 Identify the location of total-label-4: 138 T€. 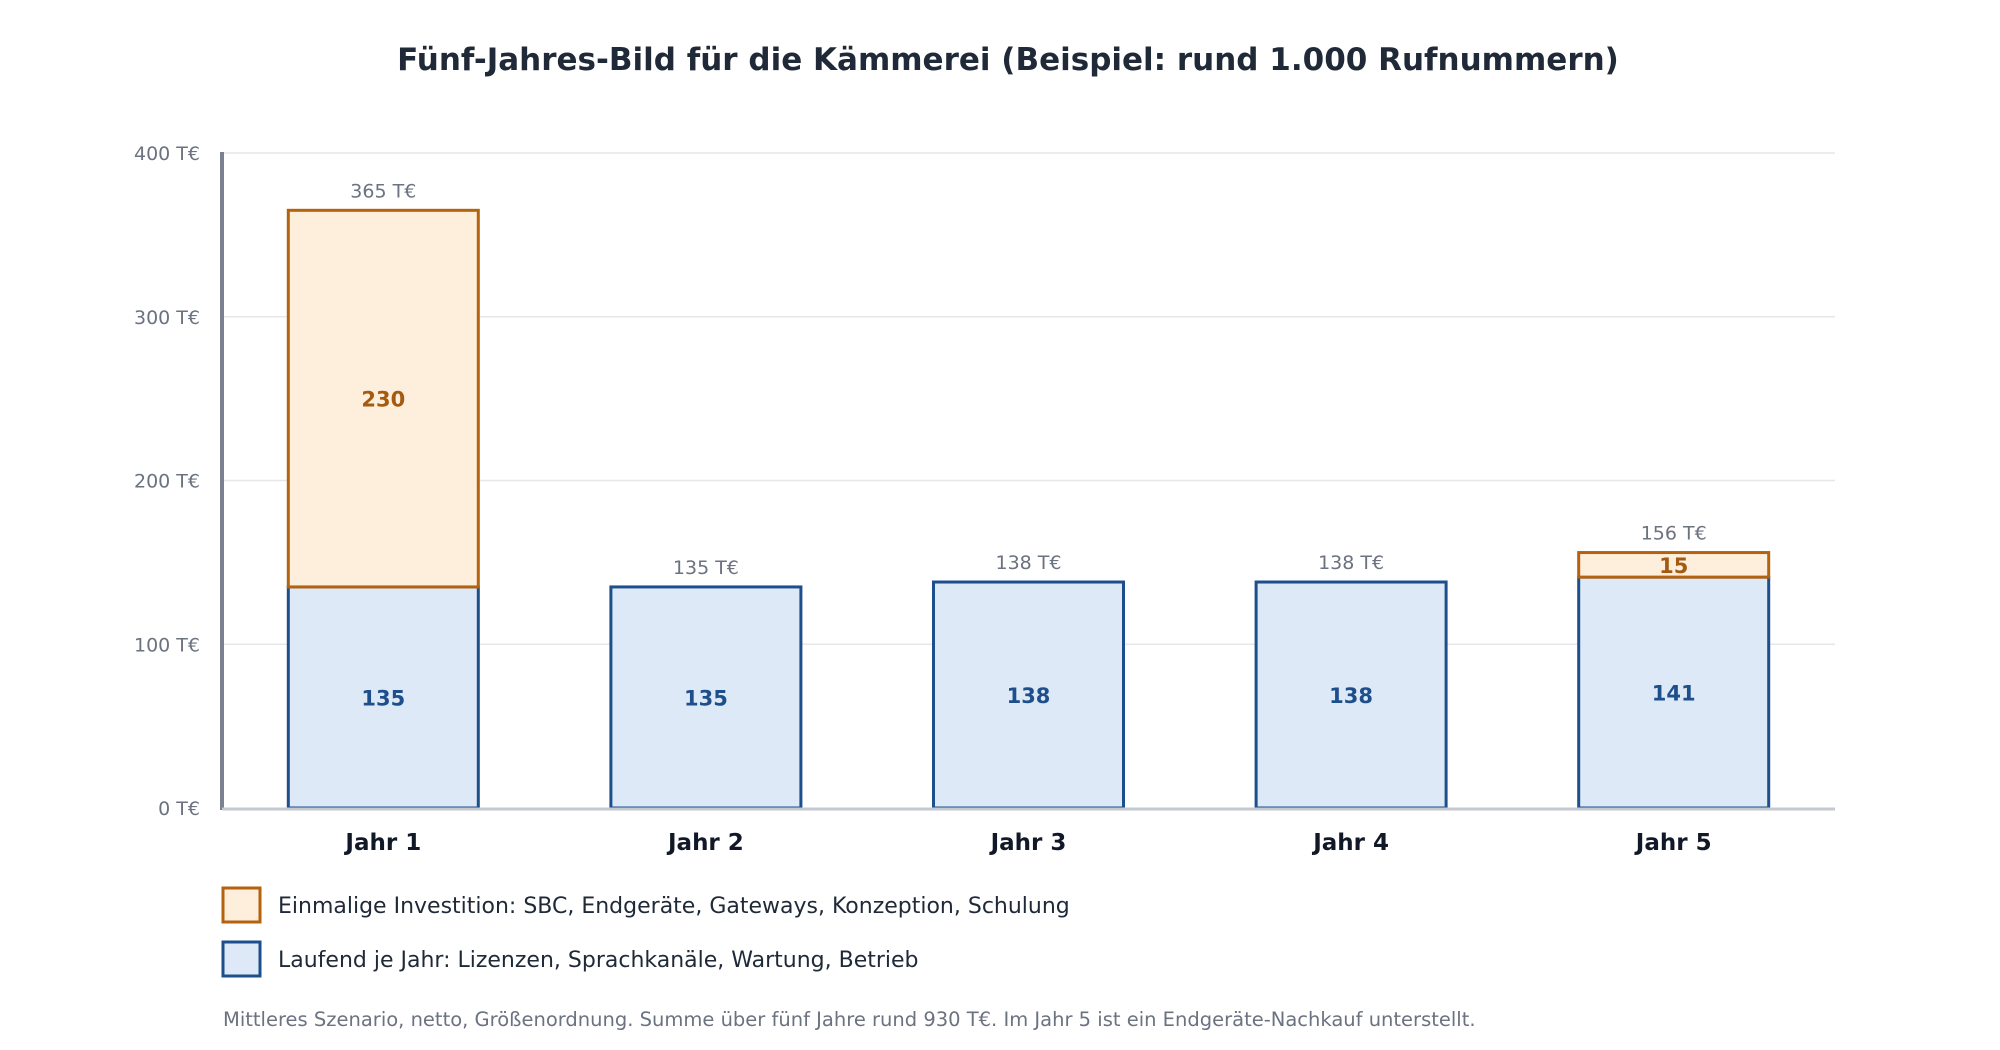
(1351, 563).